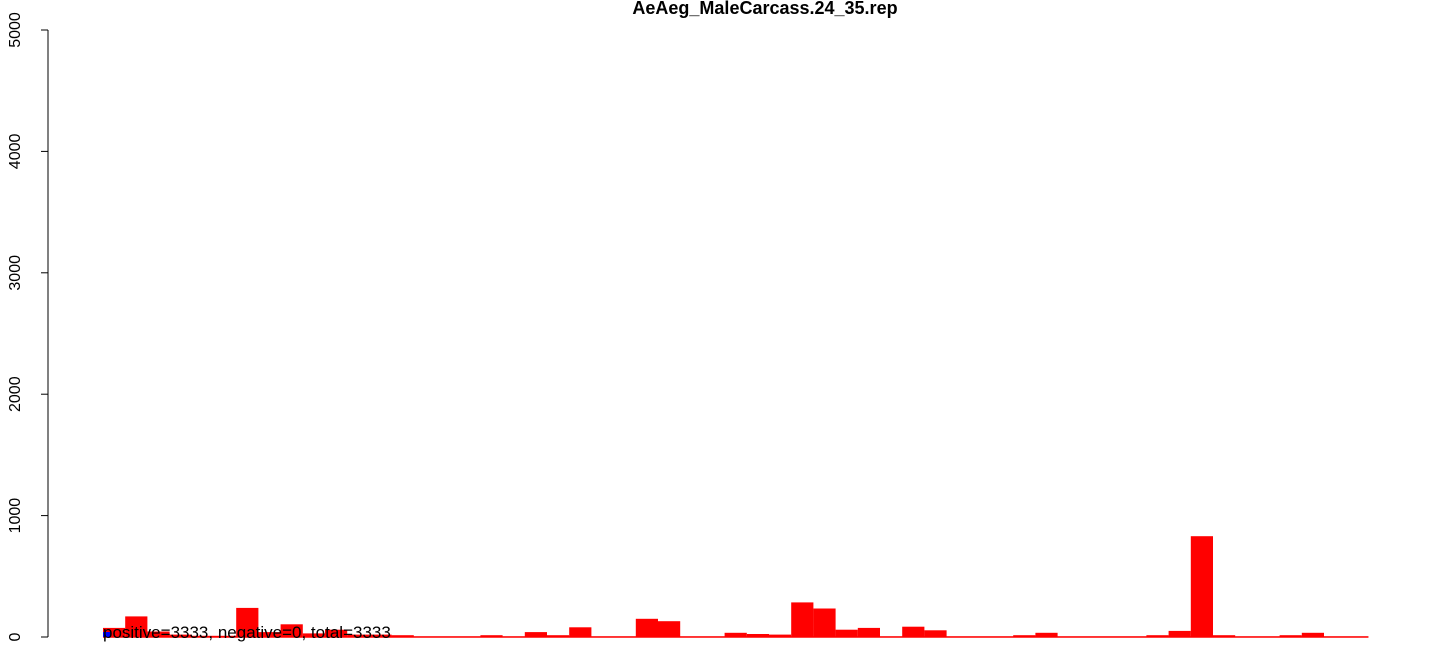  I want to click on y-tick-label: 3000, so click(15, 273).